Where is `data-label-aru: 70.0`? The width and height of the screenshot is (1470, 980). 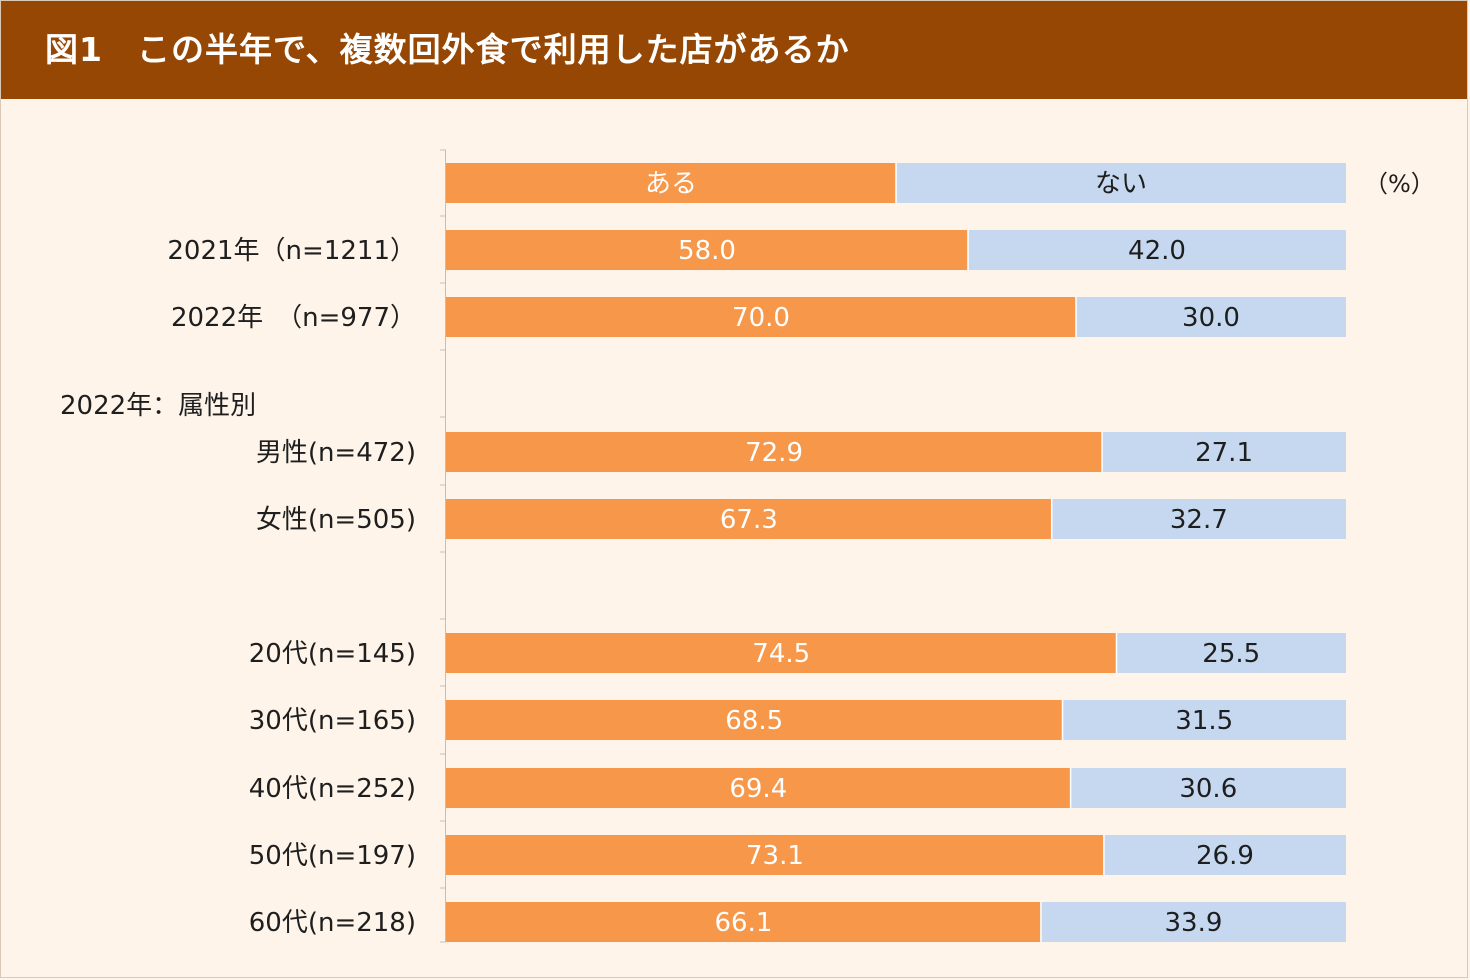 data-label-aru: 70.0 is located at coordinates (761, 318).